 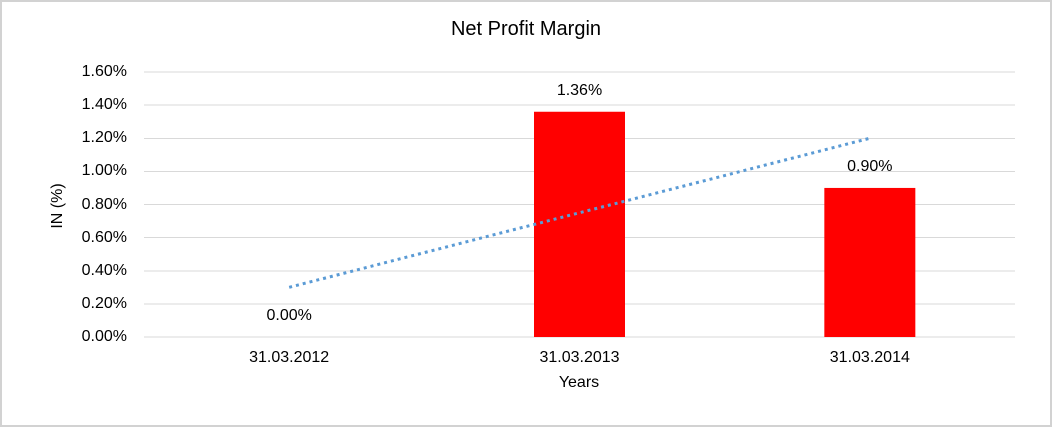 I want to click on y-tick-label: 0.80%, so click(x=104, y=204).